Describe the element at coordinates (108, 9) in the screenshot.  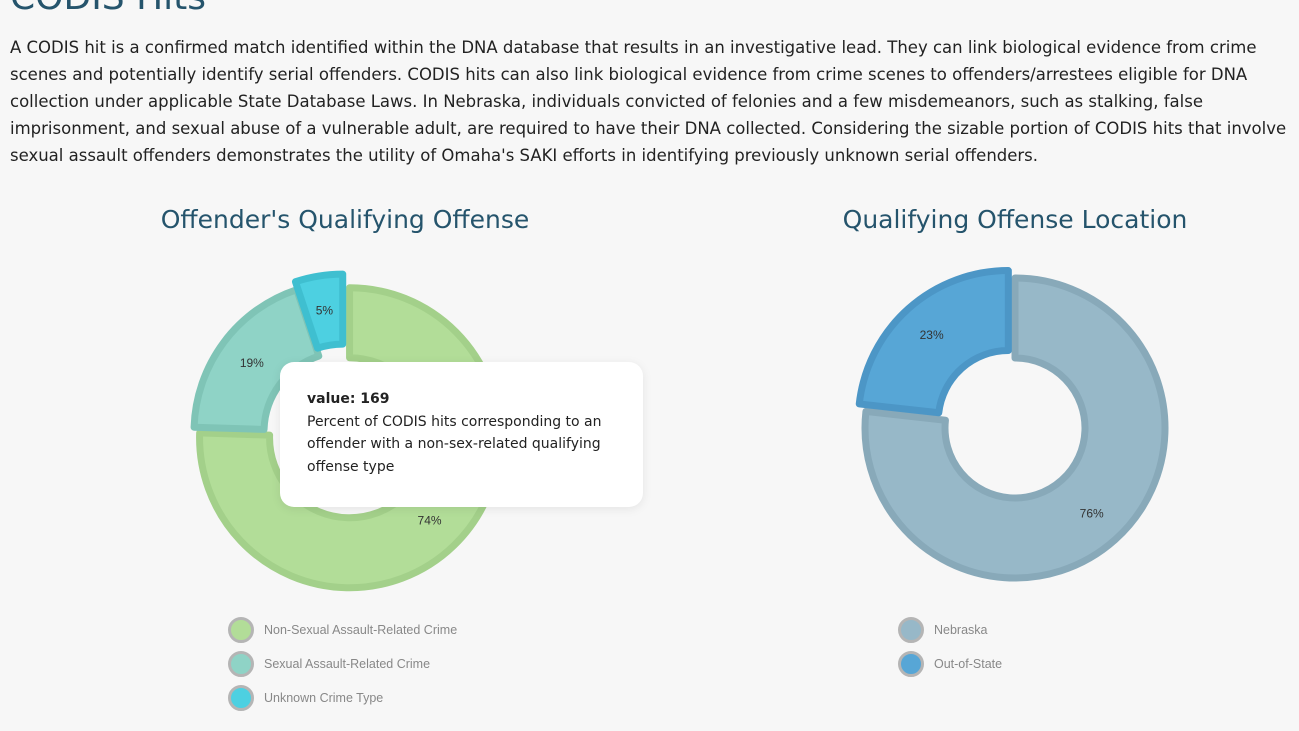
I see `page-title: CODIS Hits` at that location.